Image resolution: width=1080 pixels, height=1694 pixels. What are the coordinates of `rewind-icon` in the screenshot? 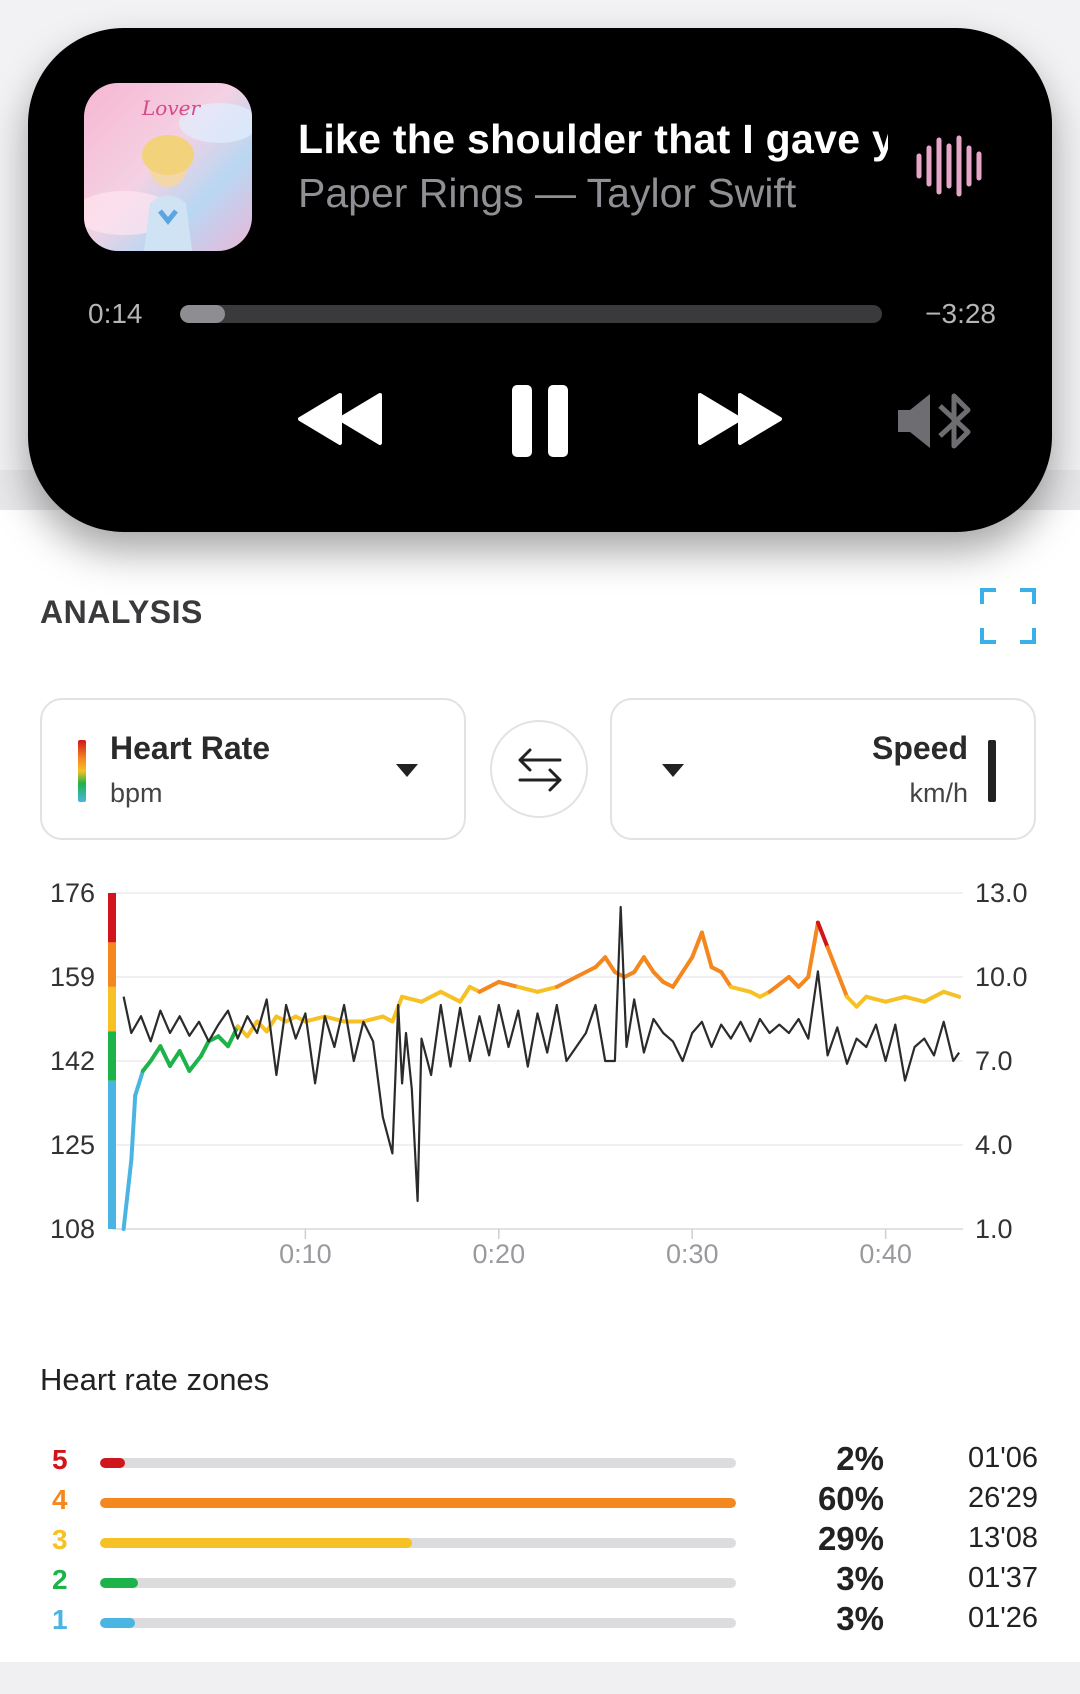 It's located at (341, 419).